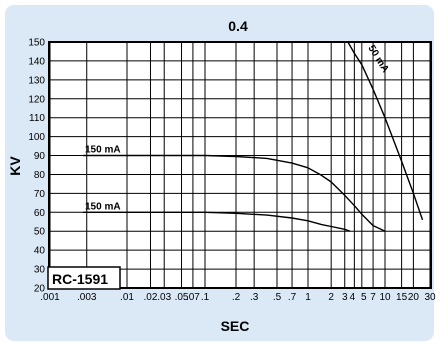 This screenshot has height=346, width=439. I want to click on y-tick-label: 120, so click(36, 99).